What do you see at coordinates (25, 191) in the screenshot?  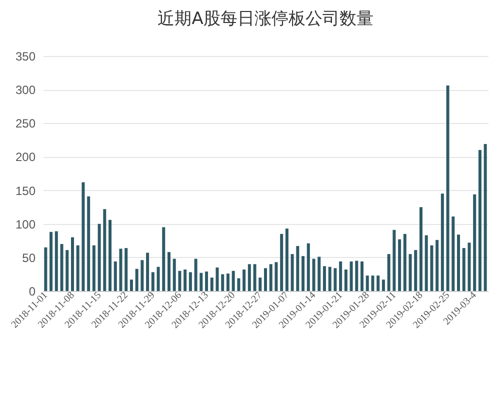 I see `y-tick-label: 150` at bounding box center [25, 191].